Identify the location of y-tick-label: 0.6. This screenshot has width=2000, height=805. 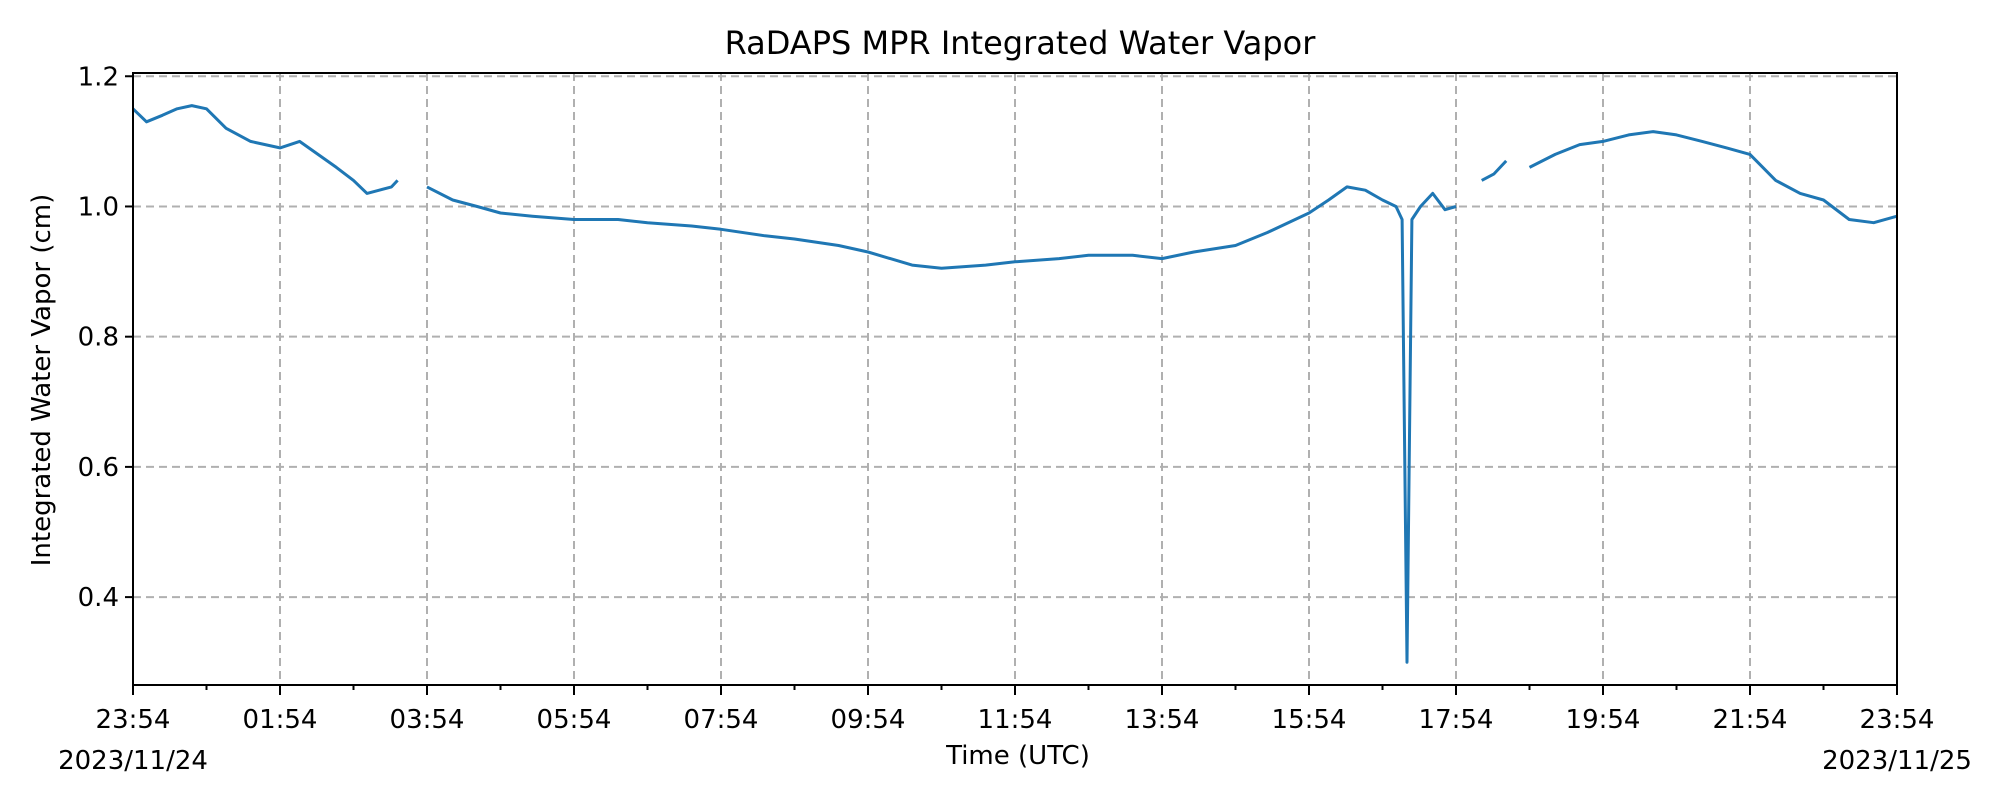
(98, 468).